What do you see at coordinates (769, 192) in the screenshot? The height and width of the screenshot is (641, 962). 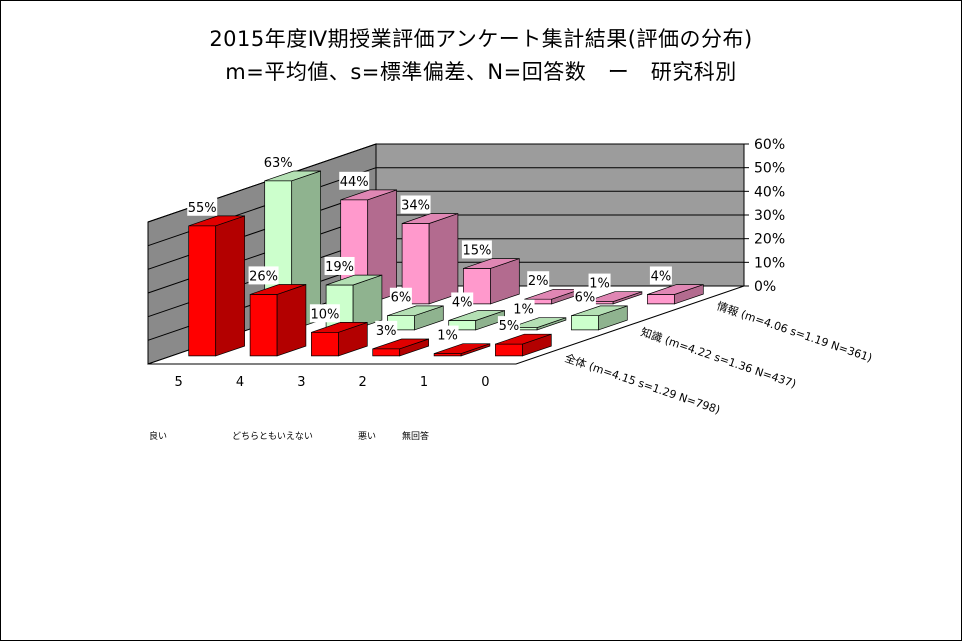 I see `y-tick-label: 40%` at bounding box center [769, 192].